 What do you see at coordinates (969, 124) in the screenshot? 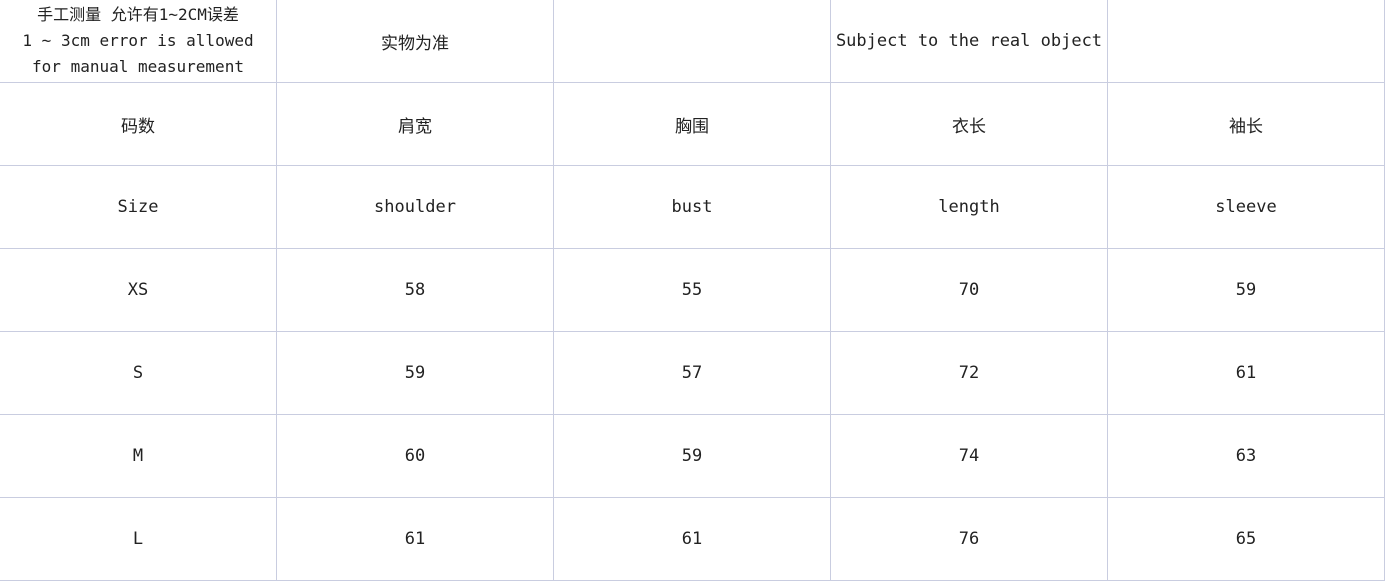
I see `column-header: 衣长` at bounding box center [969, 124].